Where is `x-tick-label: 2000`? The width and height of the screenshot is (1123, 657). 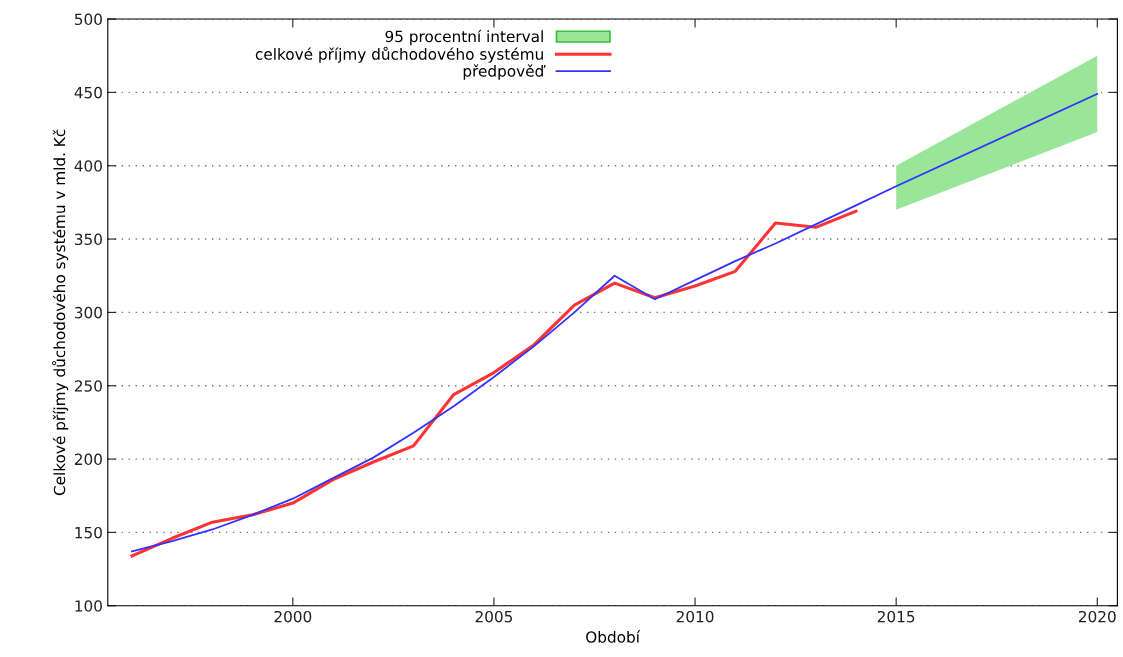
x-tick-label: 2000 is located at coordinates (293, 616).